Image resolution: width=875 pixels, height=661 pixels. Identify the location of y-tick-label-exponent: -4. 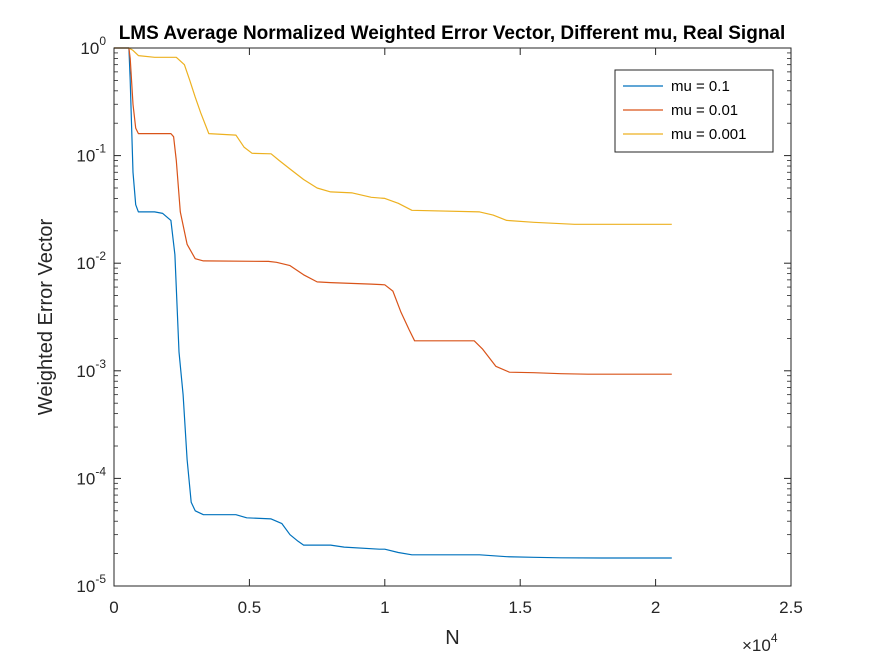
(100, 471).